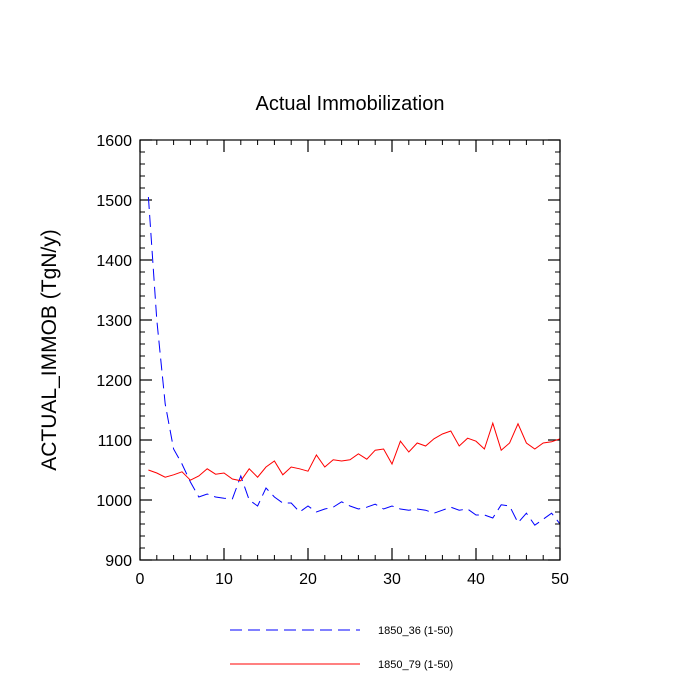 The height and width of the screenshot is (700, 700). What do you see at coordinates (114, 501) in the screenshot?
I see `y-tick-label: 1000` at bounding box center [114, 501].